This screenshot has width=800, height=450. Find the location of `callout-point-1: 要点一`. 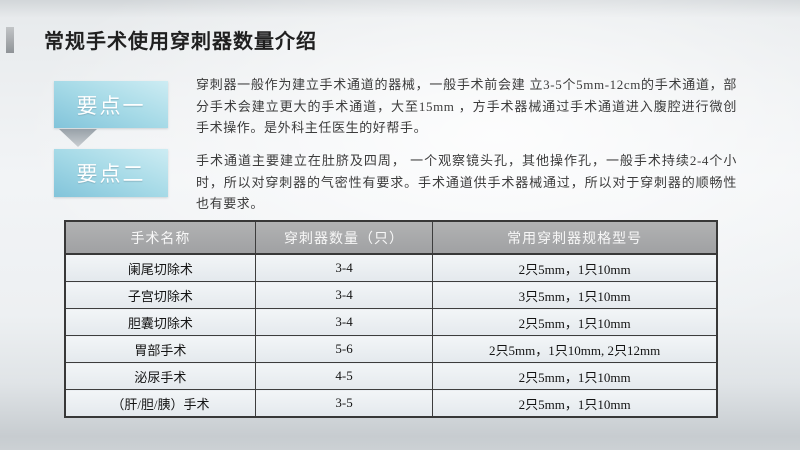

callout-point-1: 要点一 is located at coordinates (111, 104).